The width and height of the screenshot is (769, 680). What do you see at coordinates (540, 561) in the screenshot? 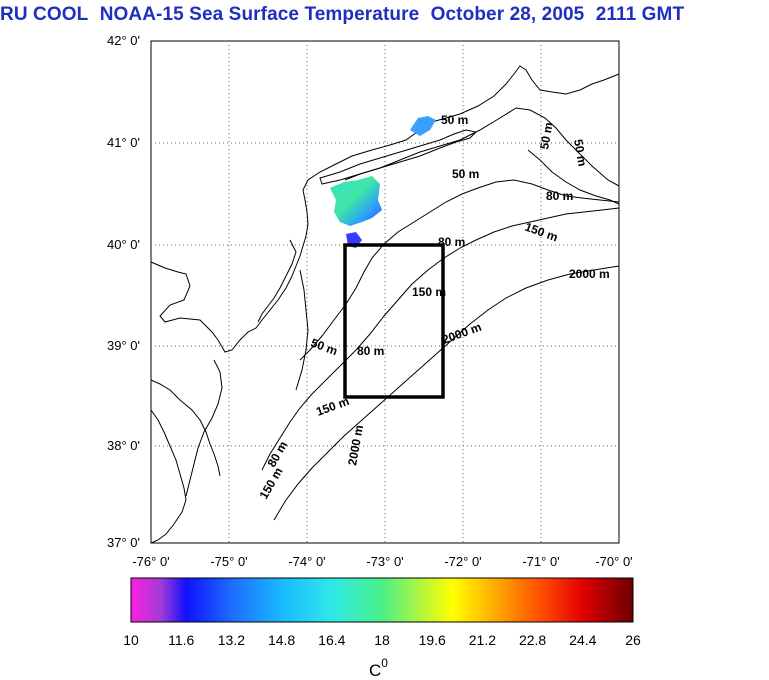
I see `lon-label-71: -71° 0'` at bounding box center [540, 561].